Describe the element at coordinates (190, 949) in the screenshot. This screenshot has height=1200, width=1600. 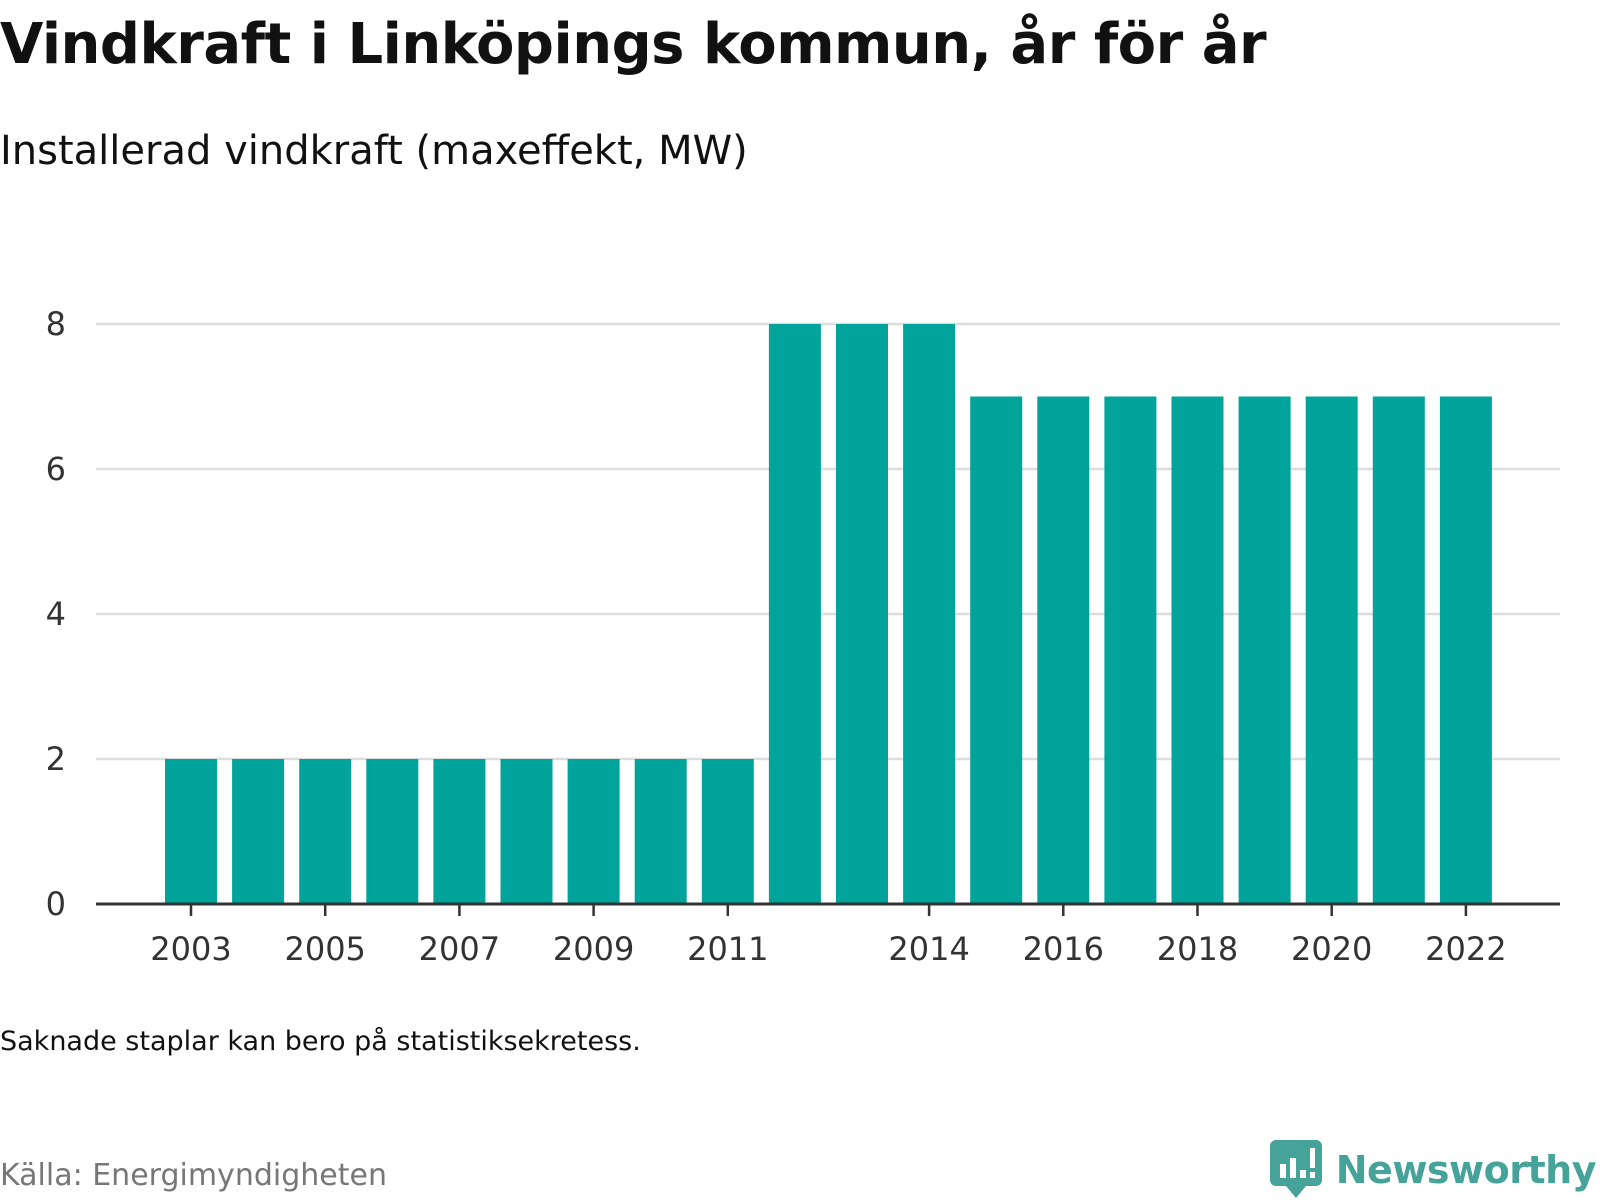
I see `x-tick-label: 2003` at that location.